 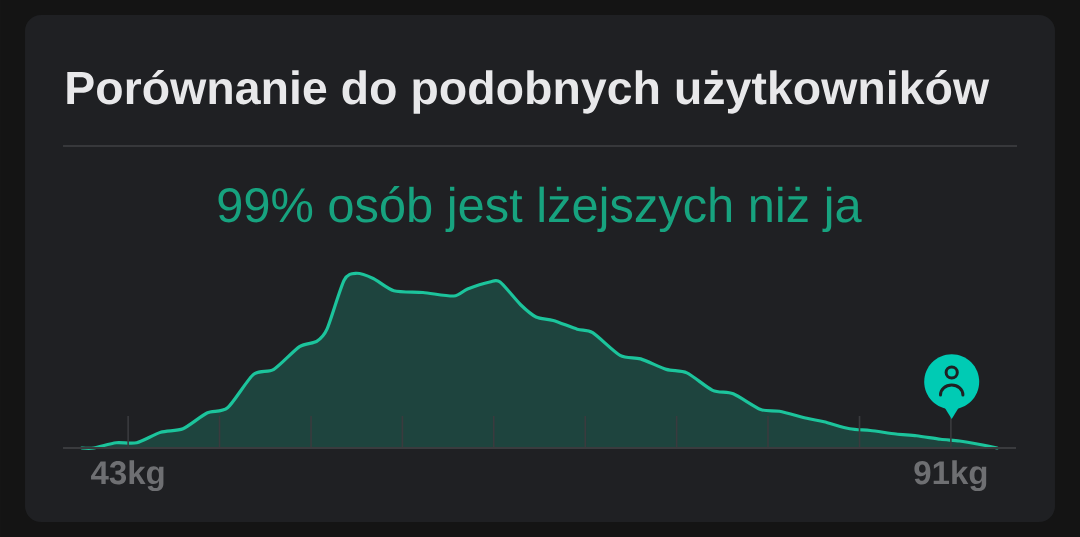 I want to click on chart-subtitle: 99% osób jest lżejszych niż ja, so click(x=540, y=209).